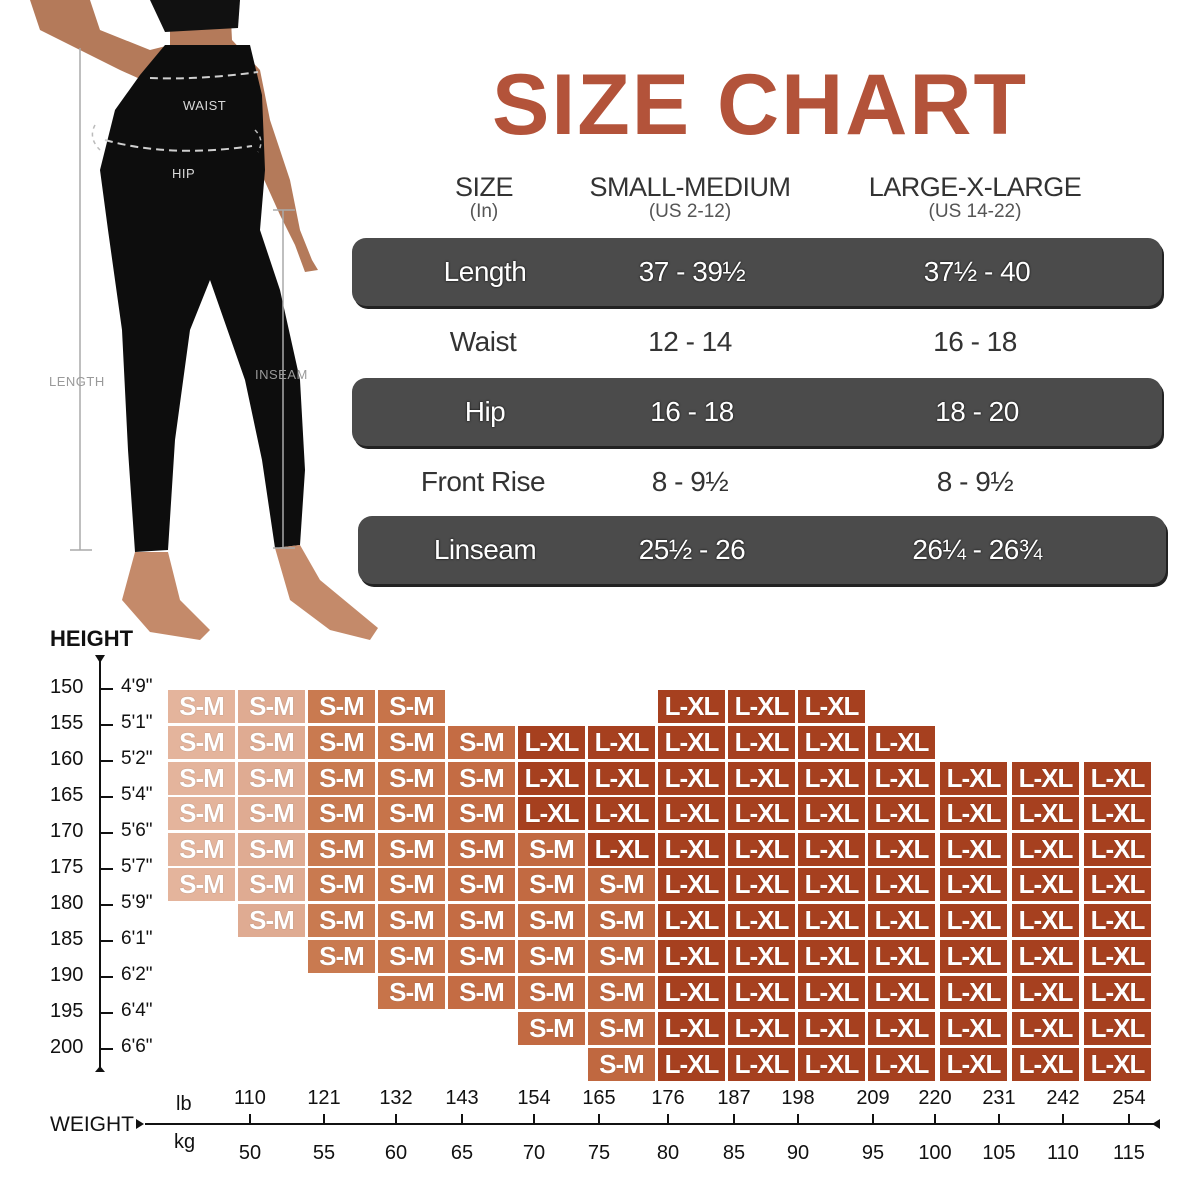 The width and height of the screenshot is (1200, 1200). I want to click on row-label: Linseam, so click(485, 549).